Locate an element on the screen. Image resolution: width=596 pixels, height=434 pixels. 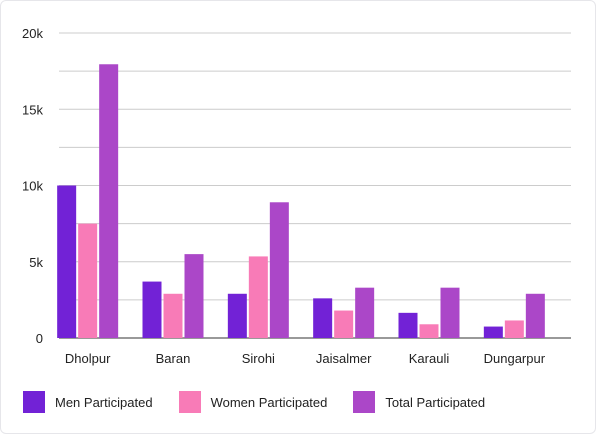
legend-label-total: Total Participated is located at coordinates (435, 402).